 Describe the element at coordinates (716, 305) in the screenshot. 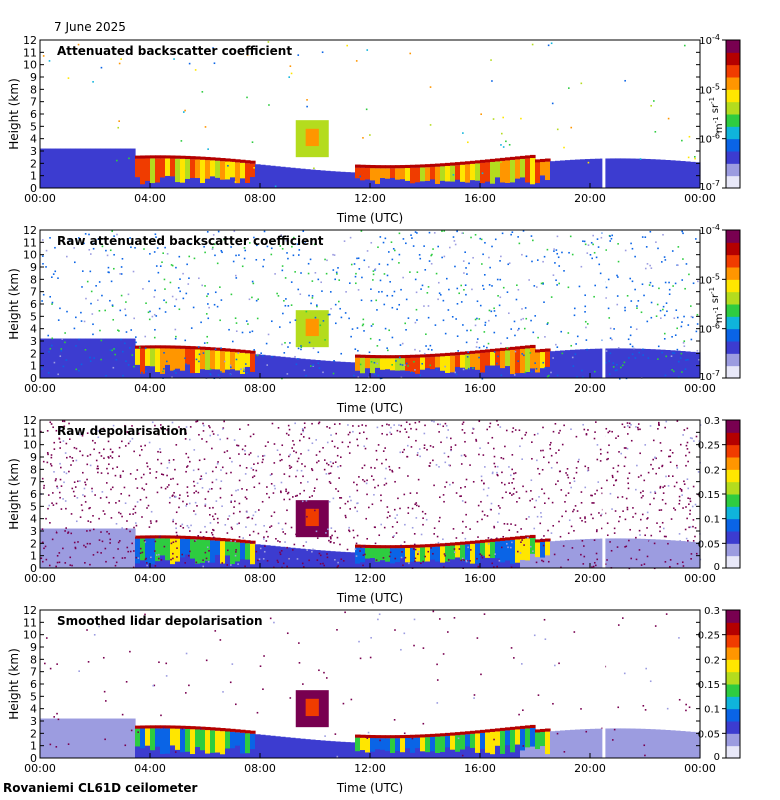

I see `colorbar-unit: m-1 sr-1` at that location.